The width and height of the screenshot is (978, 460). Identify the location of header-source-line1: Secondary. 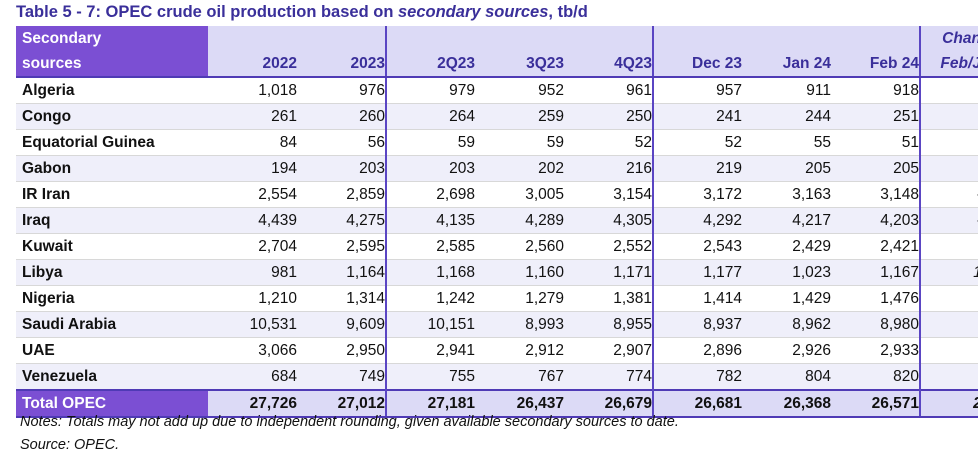
(112, 38).